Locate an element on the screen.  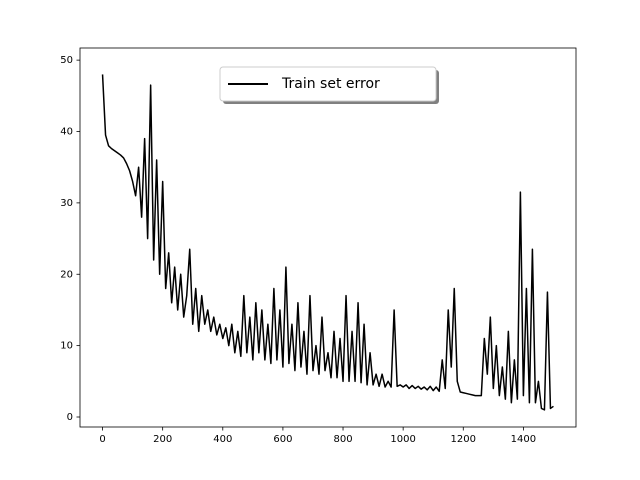
legend is located at coordinates (328, 84).